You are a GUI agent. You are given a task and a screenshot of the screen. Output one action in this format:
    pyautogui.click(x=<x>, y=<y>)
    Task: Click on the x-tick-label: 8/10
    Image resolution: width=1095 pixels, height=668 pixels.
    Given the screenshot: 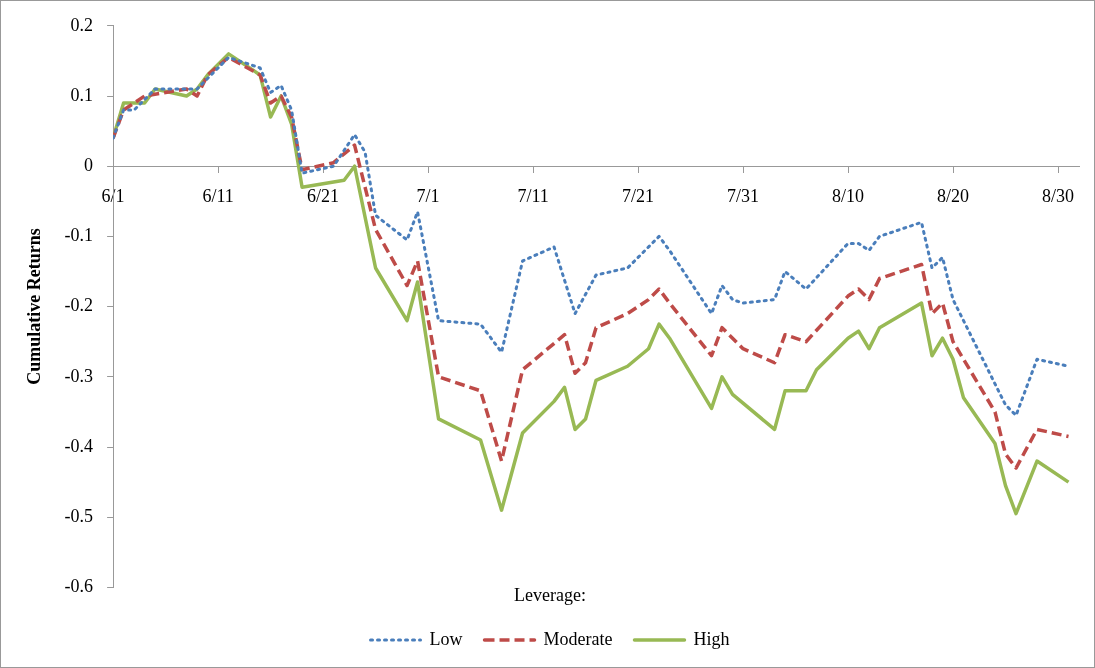 What is the action you would take?
    pyautogui.click(x=848, y=195)
    